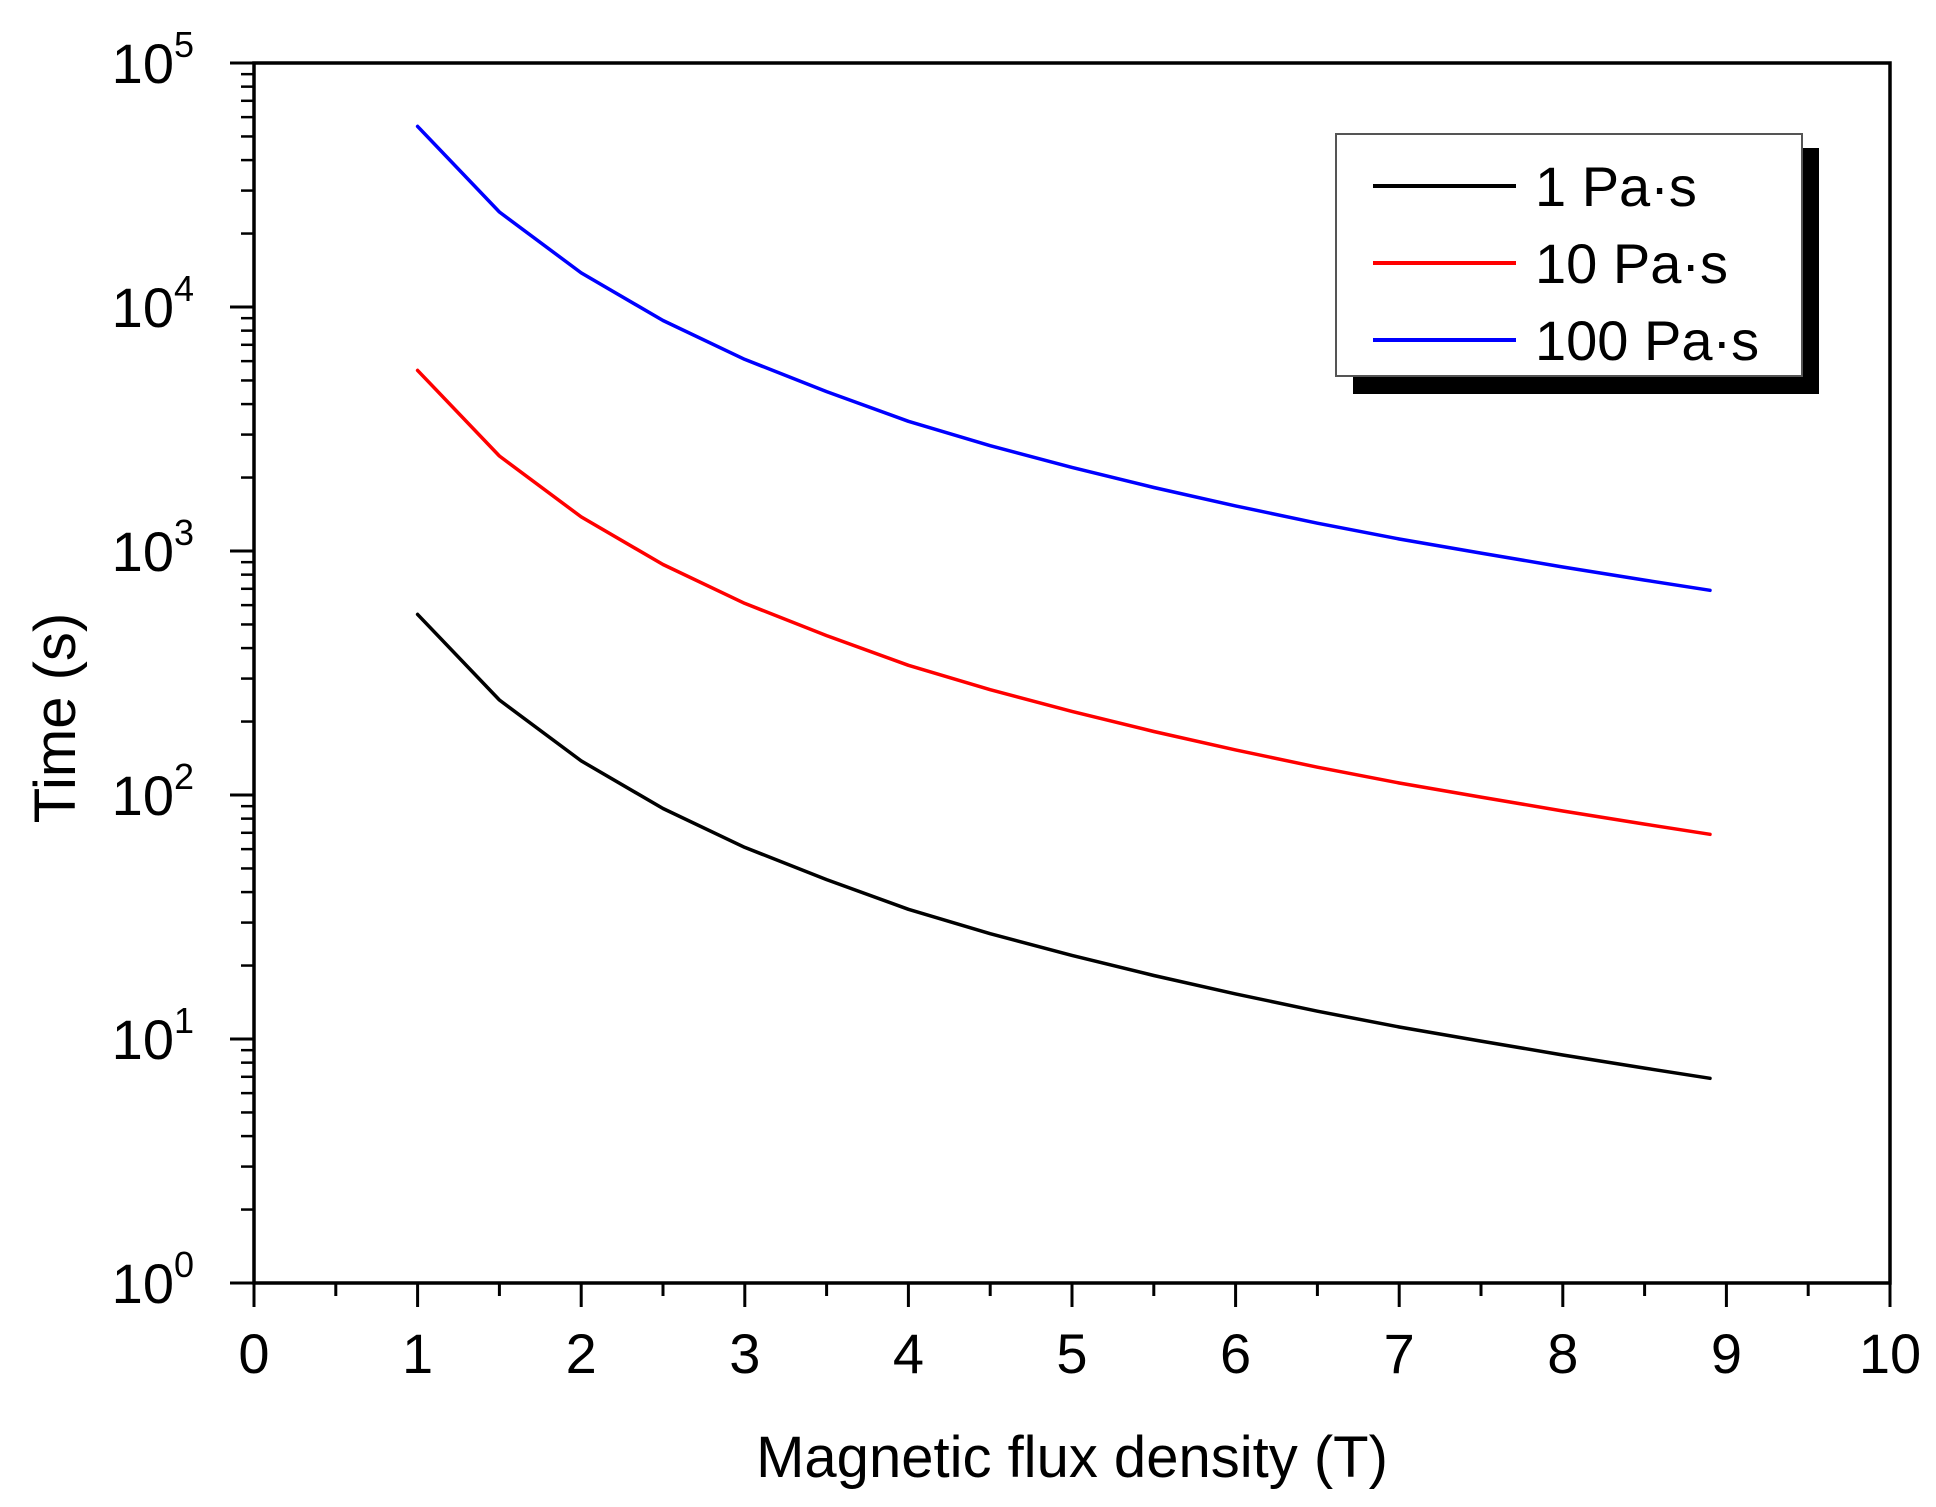  I want to click on x-tick-label: 4, so click(908, 1353).